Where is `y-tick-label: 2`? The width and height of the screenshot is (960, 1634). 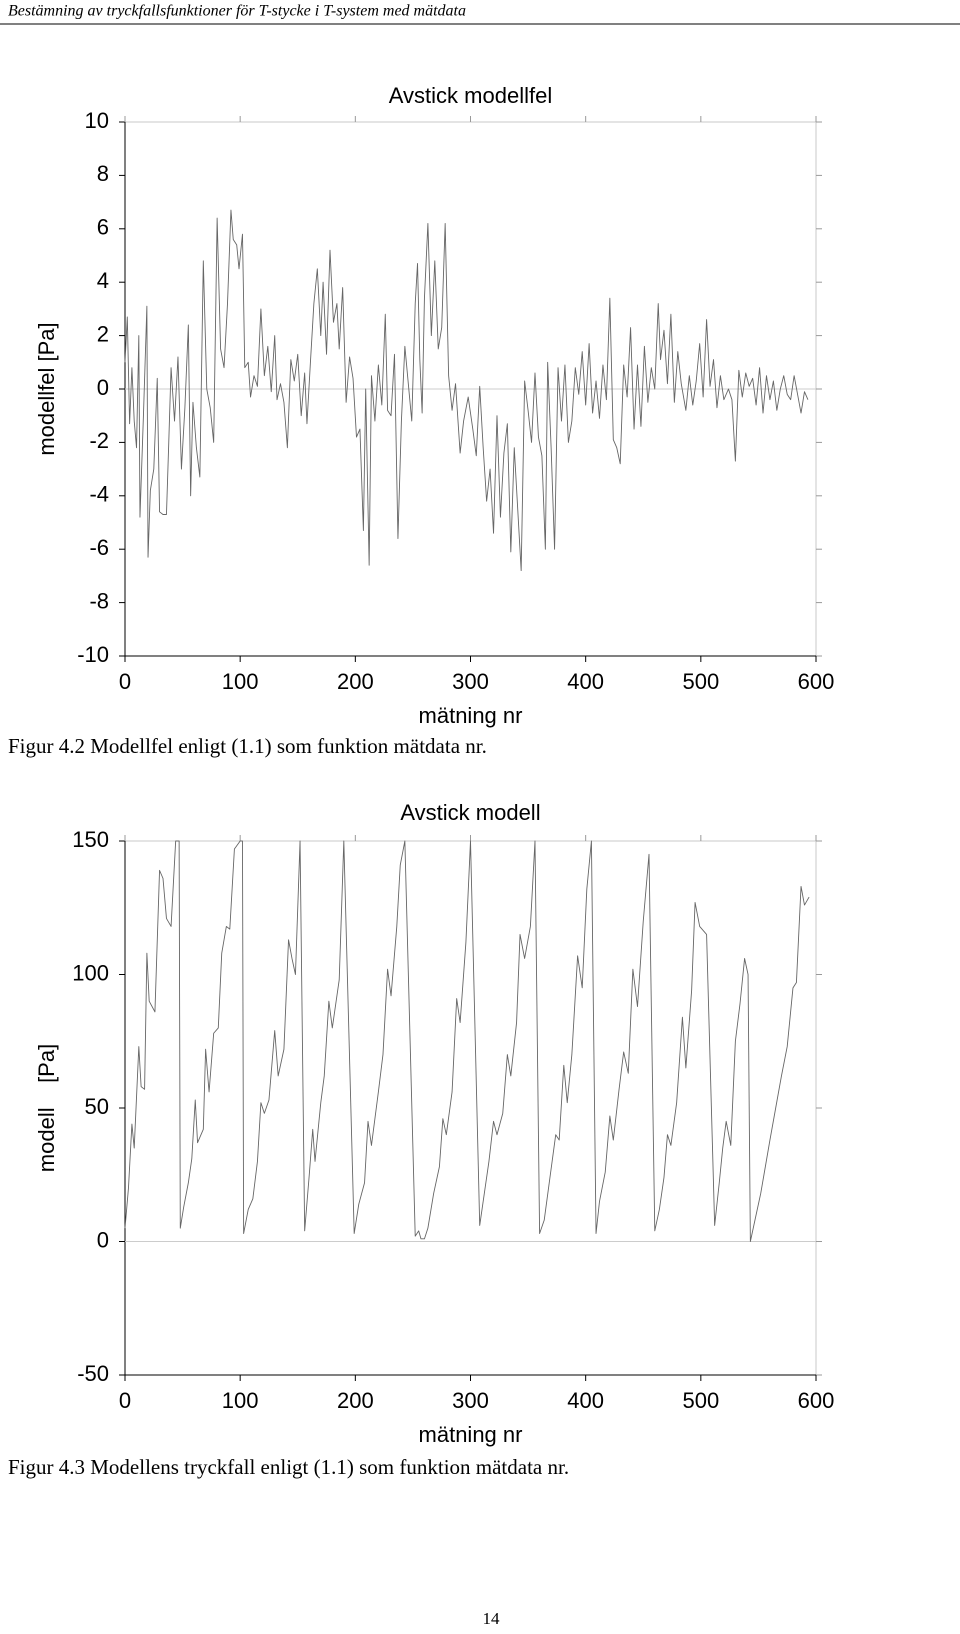
y-tick-label: 2 is located at coordinates (103, 333).